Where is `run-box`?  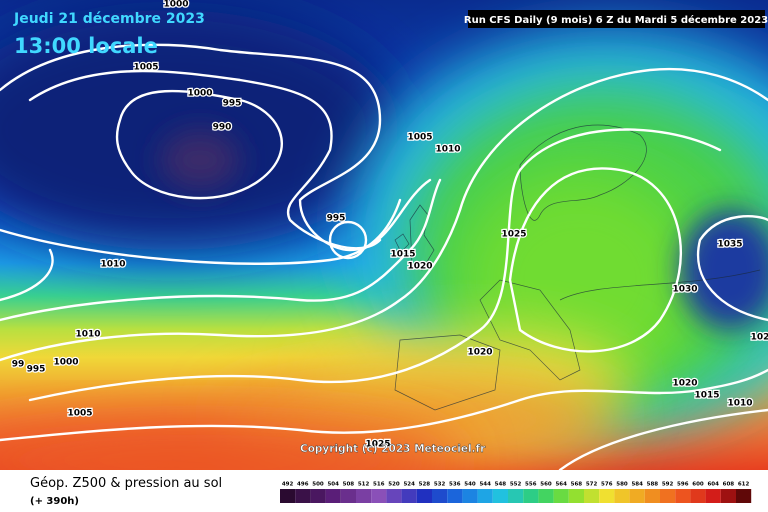
run-box is located at coordinates (616, 19).